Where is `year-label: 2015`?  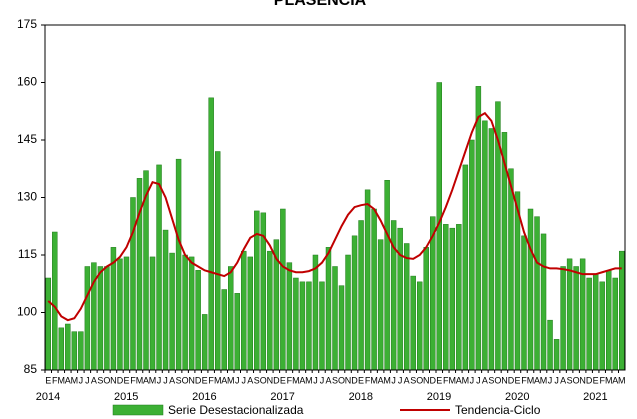
year-label: 2015 is located at coordinates (126, 397).